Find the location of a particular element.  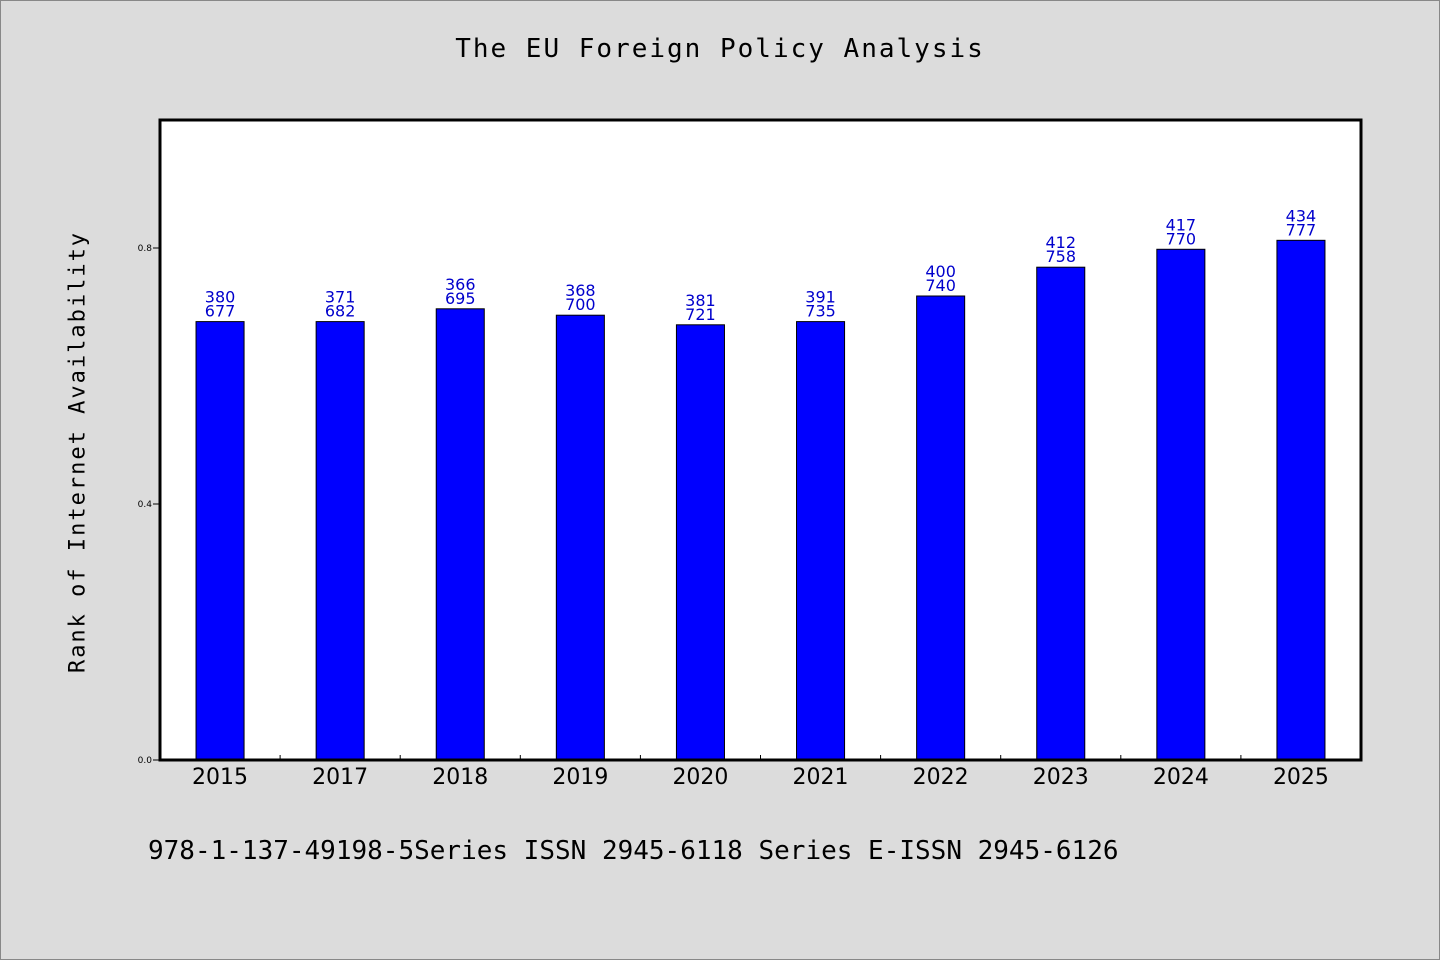

data-label-bottom-2019: 700 is located at coordinates (580, 304).